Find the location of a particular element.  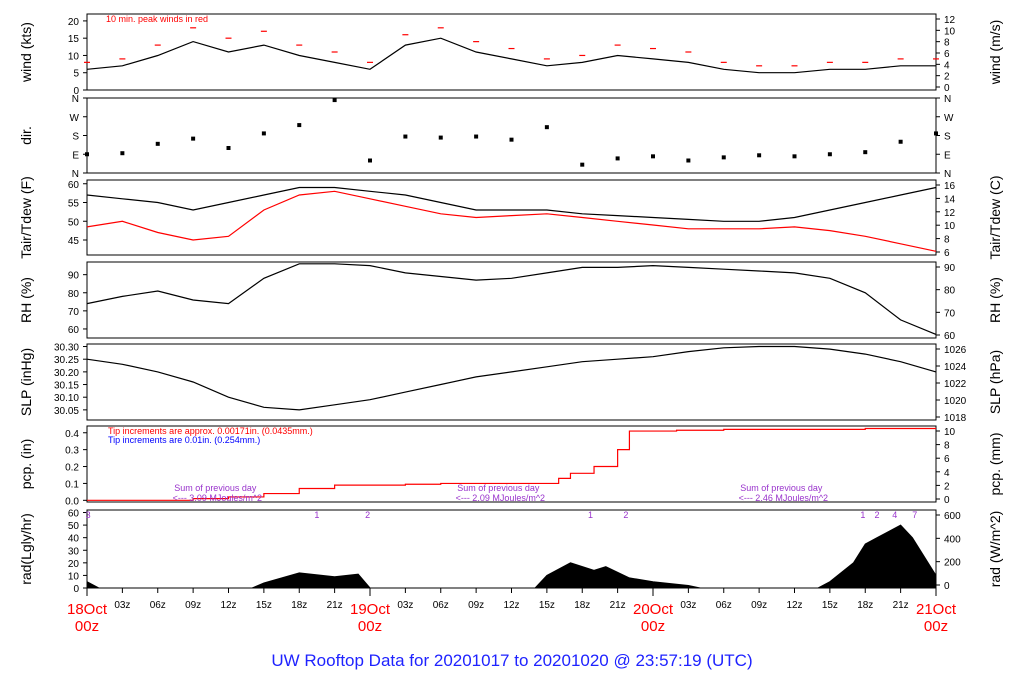

rh-left-tick-label: 70 is located at coordinates (74, 312).